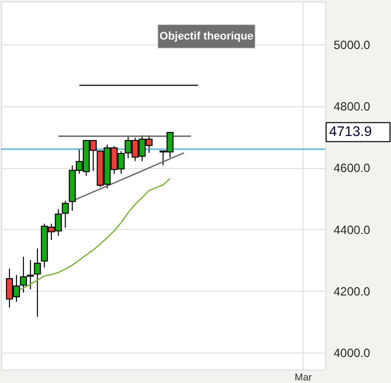 The width and height of the screenshot is (391, 383). Describe the element at coordinates (352, 353) in the screenshot. I see `y-tick-label: 4000.0` at that location.